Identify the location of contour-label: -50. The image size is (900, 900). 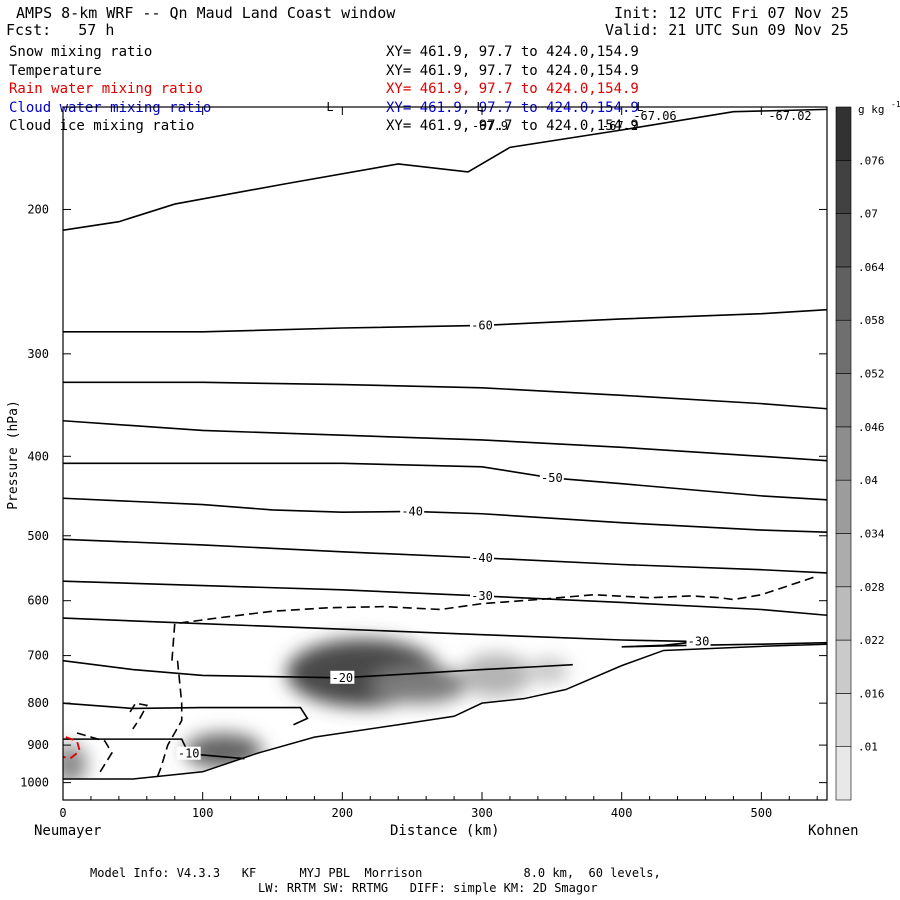
(552, 478).